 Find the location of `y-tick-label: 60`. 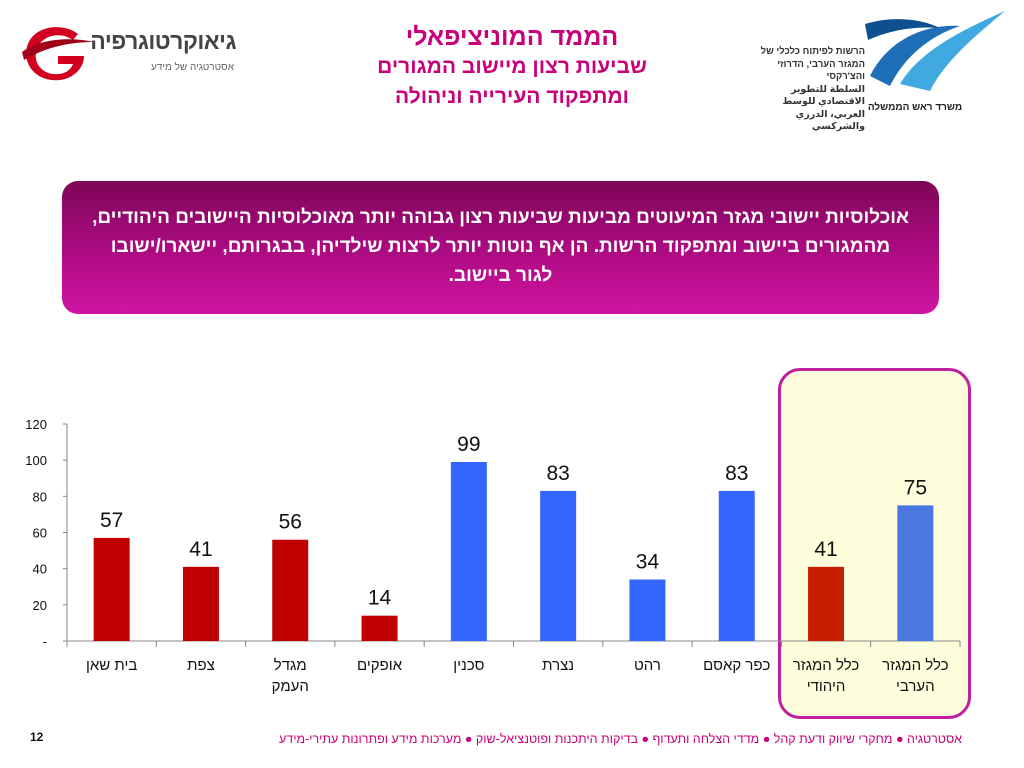

y-tick-label: 60 is located at coordinates (40, 533).